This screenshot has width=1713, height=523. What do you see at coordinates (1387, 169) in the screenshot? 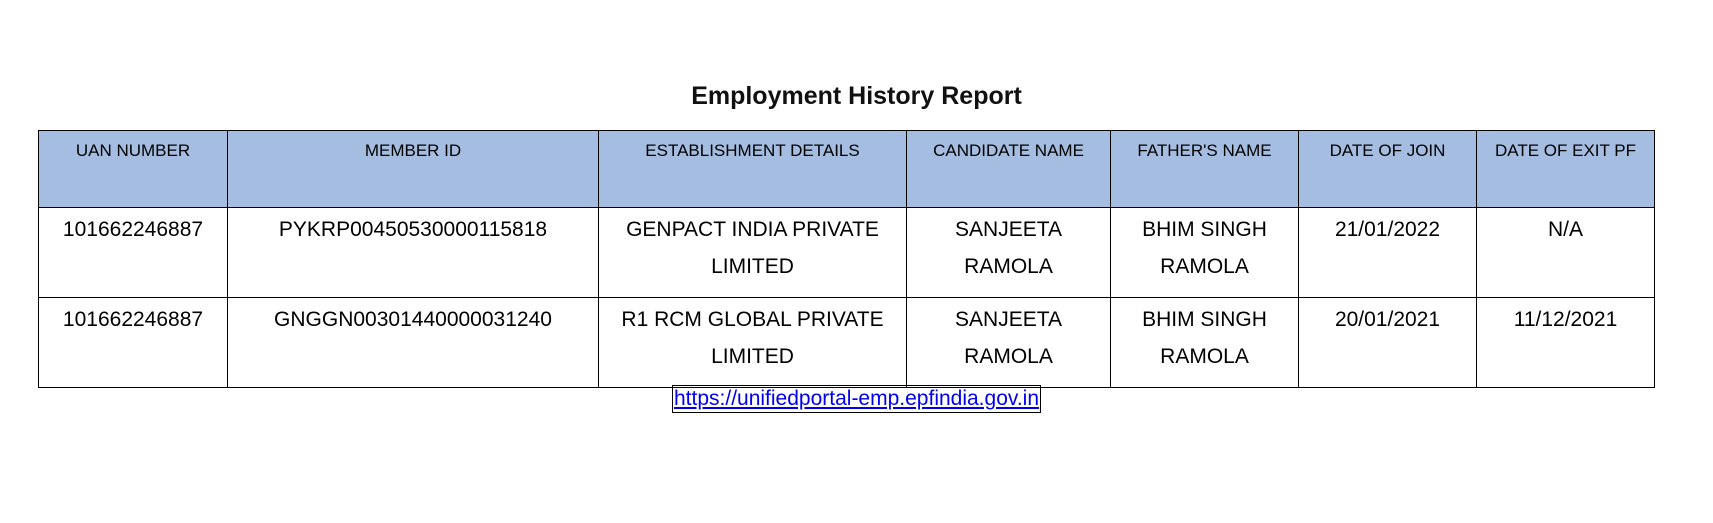
I see `header-date-of-join: DATE OF JOIN` at bounding box center [1387, 169].